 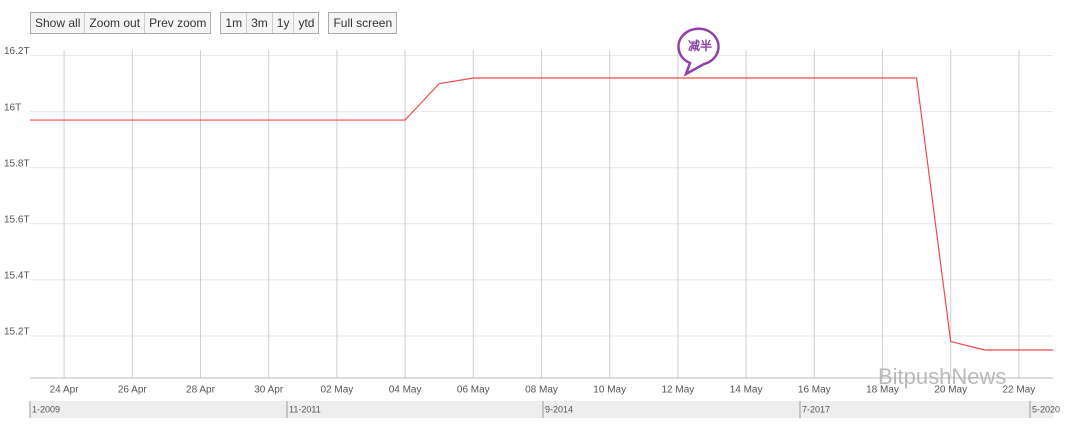 I want to click on navigator-label: 11-2011, so click(x=305, y=409).